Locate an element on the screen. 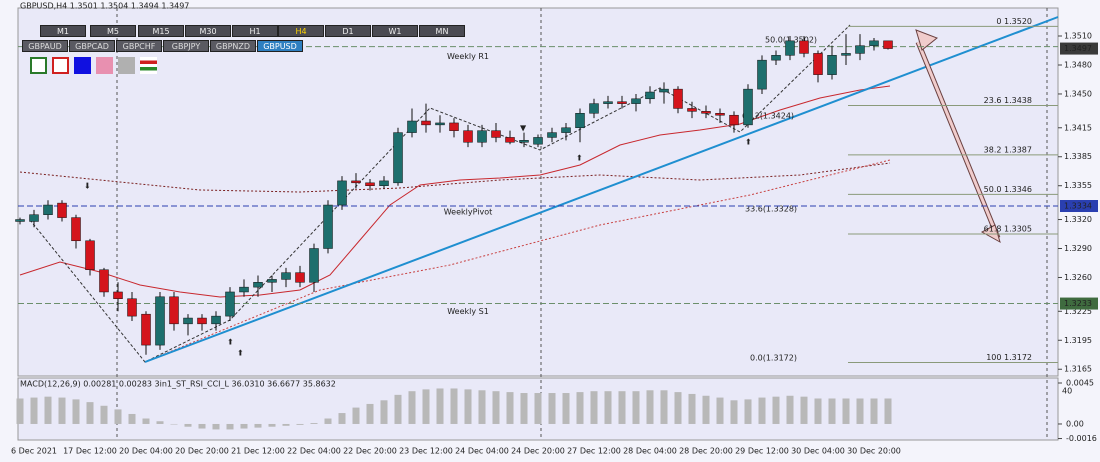  x-tick-label: 22 Dec 20:00 is located at coordinates (370, 451).